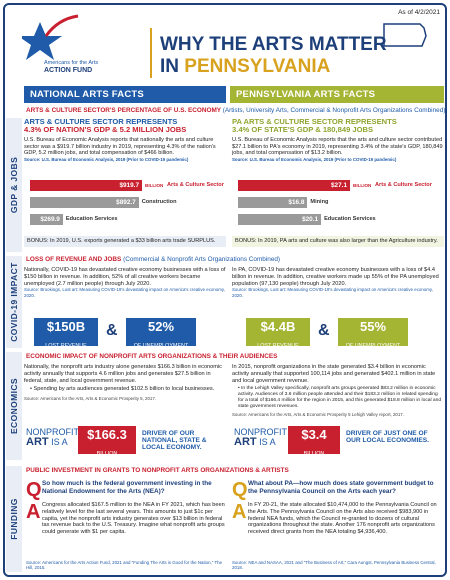  I want to click on title-line1: WHY THE ARTS MATTER, so click(273, 44).